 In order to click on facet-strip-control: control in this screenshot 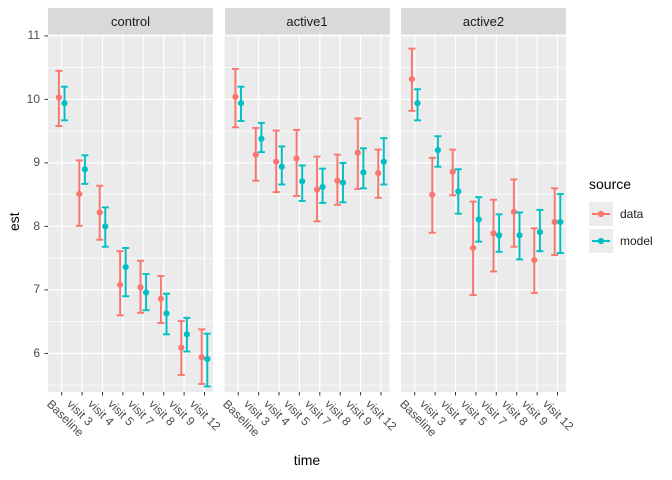, I will do `click(130, 21)`.